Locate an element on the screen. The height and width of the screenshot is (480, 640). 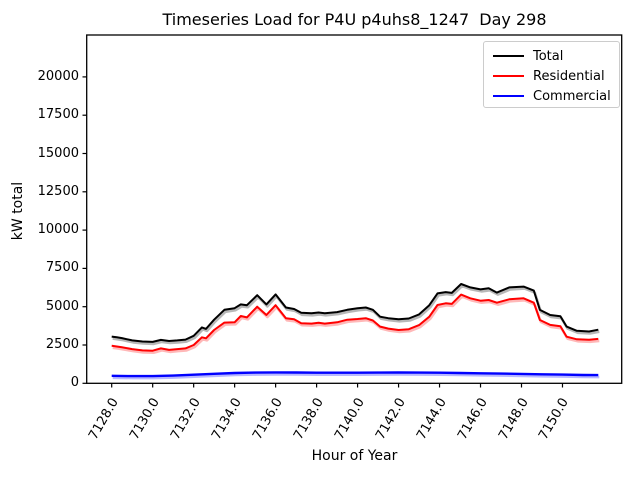
y-tick-label: 7500 is located at coordinates (62, 268).